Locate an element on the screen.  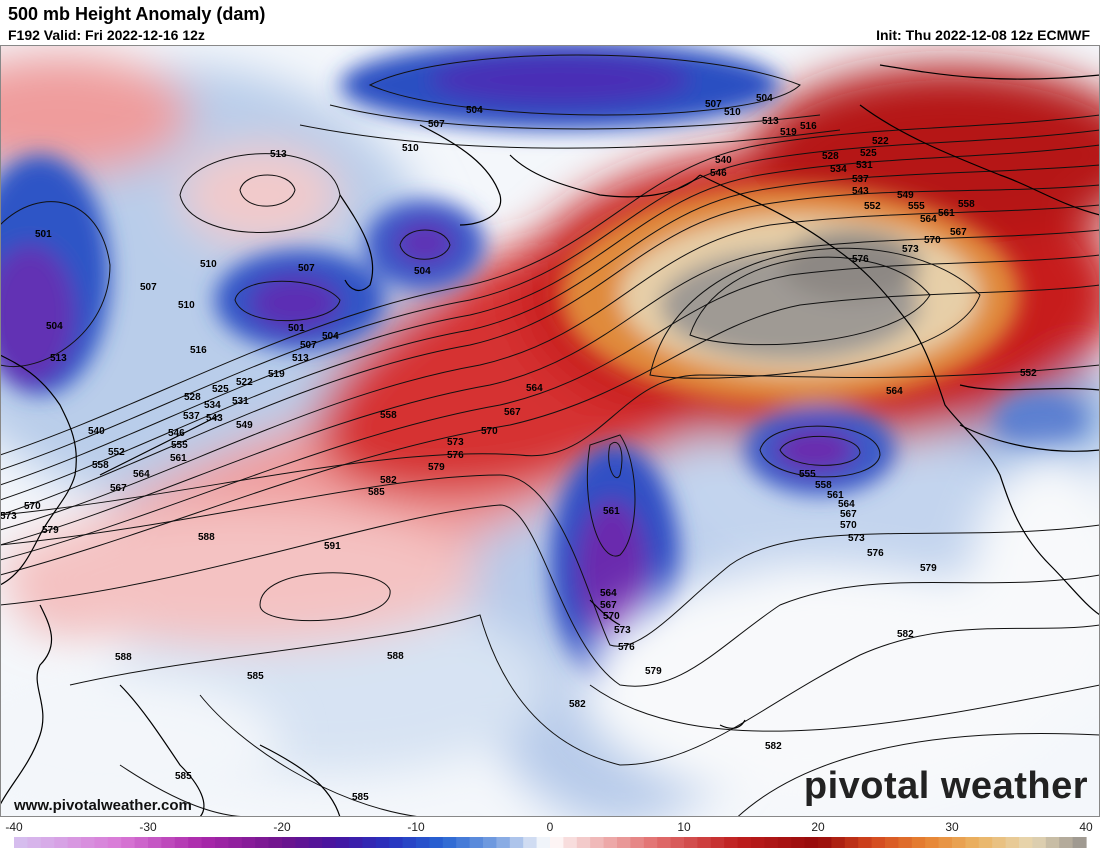
colorbar-tick-label: -10 is located at coordinates (416, 827).